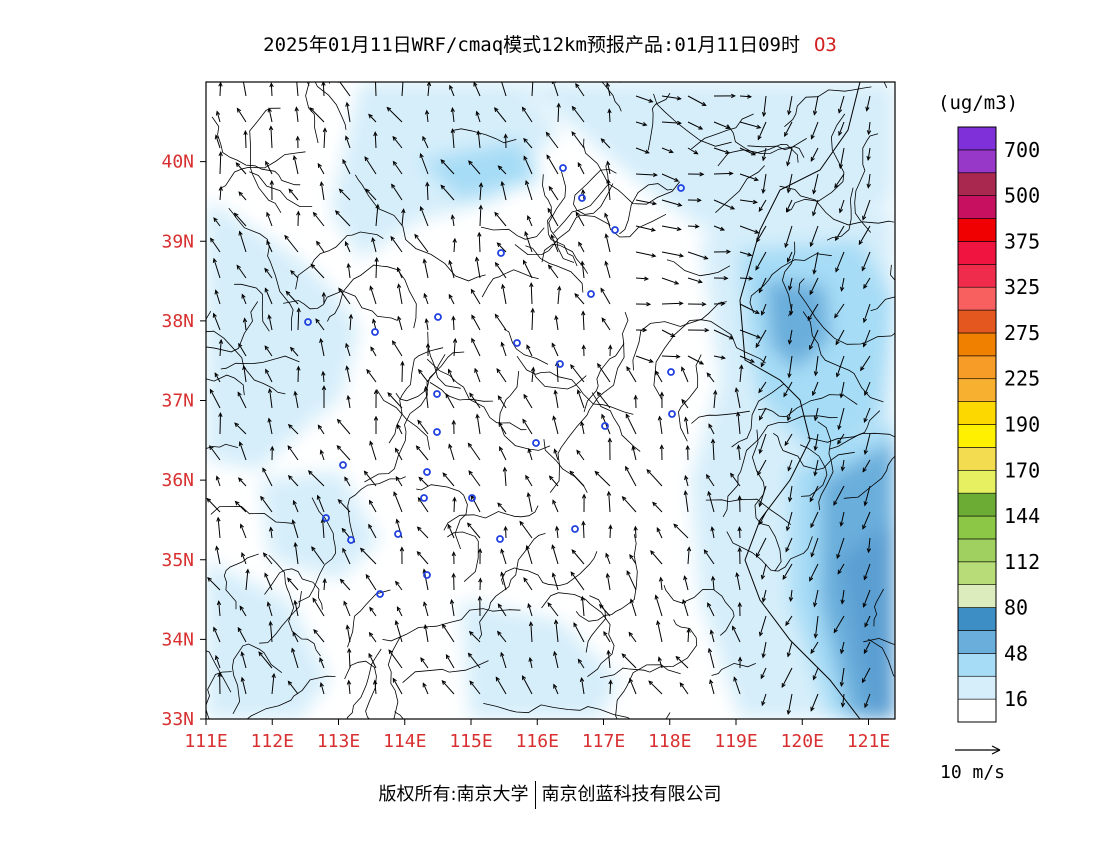 Image resolution: width=1100 pixels, height=850 pixels. What do you see at coordinates (177, 241) in the screenshot?
I see `lat-tick-label: 39N` at bounding box center [177, 241].